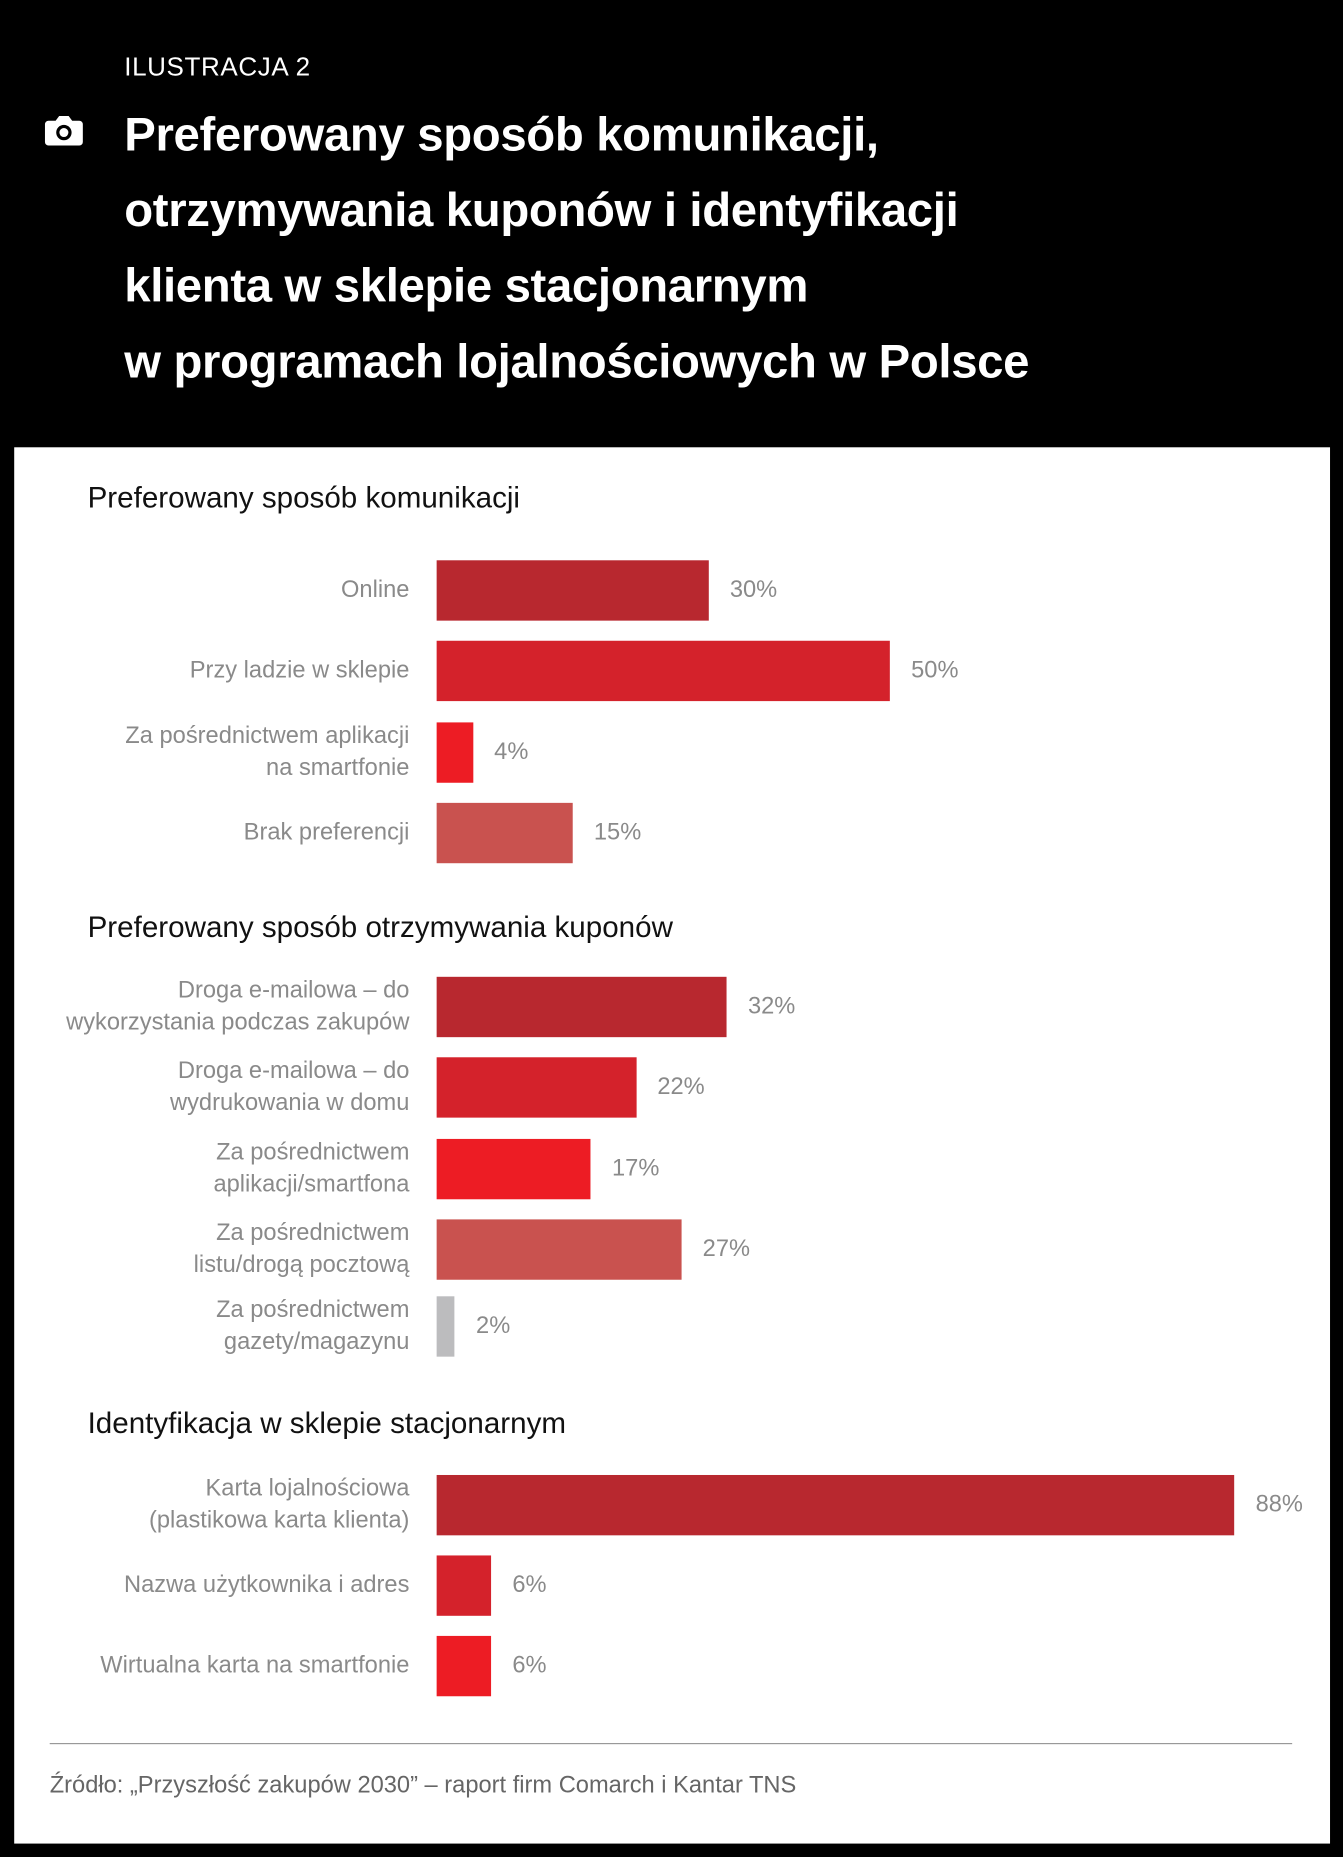 Image resolution: width=1343 pixels, height=1857 pixels. I want to click on title-line: w programach lojalnościowych w Polsce, so click(577, 362).